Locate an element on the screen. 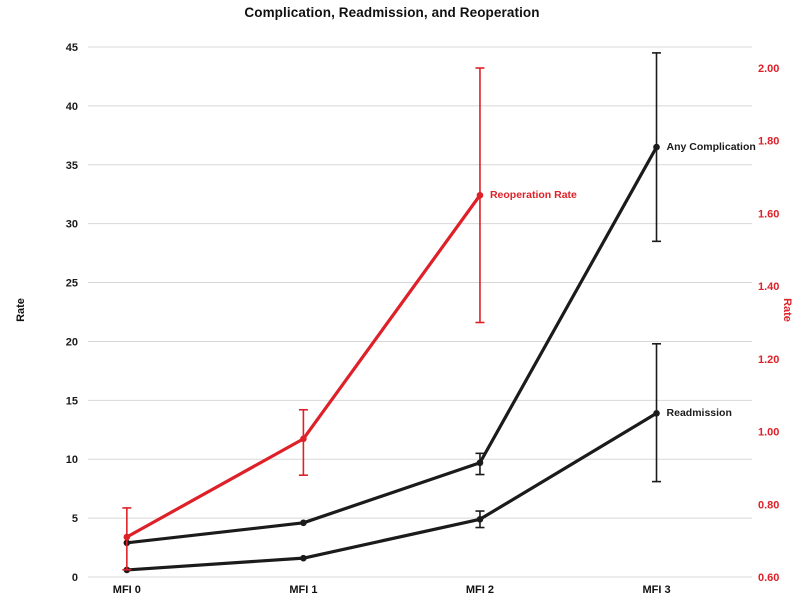 This screenshot has height=604, width=800. left-tick-label: 0 is located at coordinates (75, 578).